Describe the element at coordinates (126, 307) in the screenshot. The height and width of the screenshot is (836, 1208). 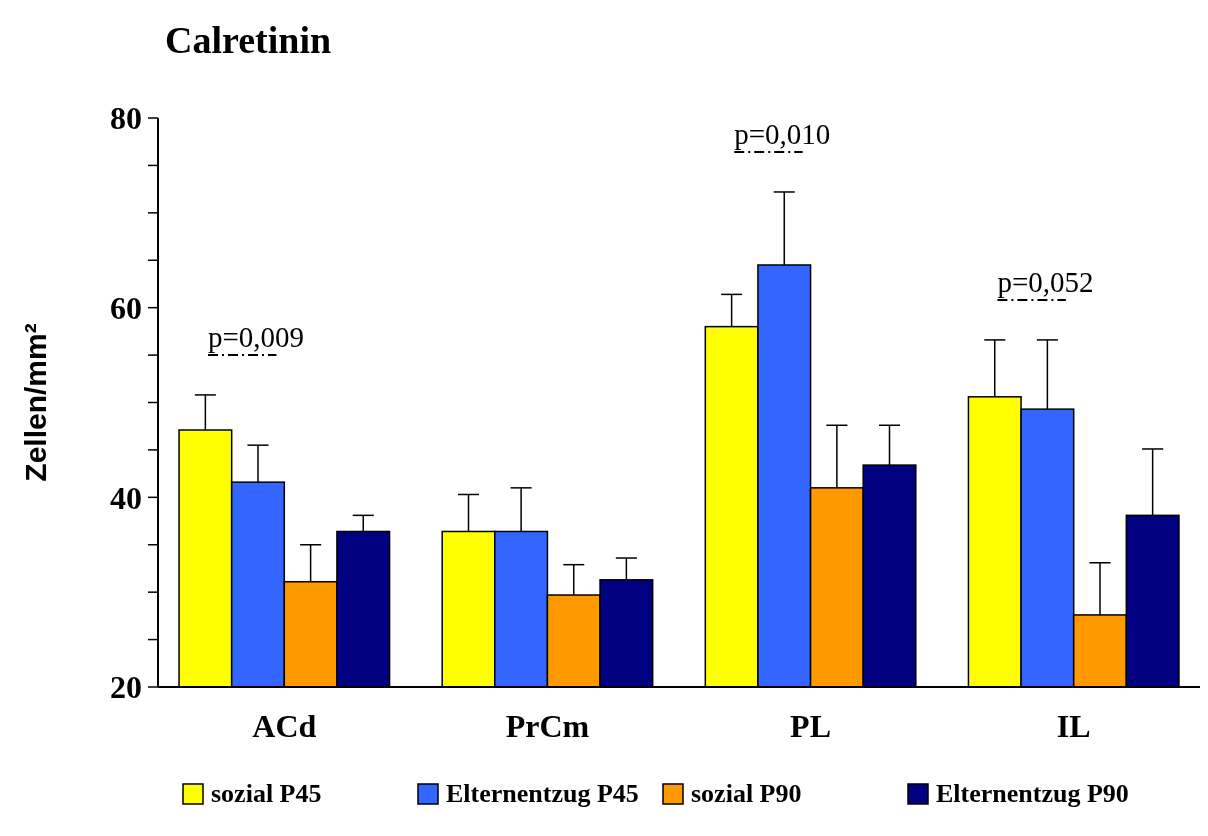
I see `y-tick-label: 60` at that location.